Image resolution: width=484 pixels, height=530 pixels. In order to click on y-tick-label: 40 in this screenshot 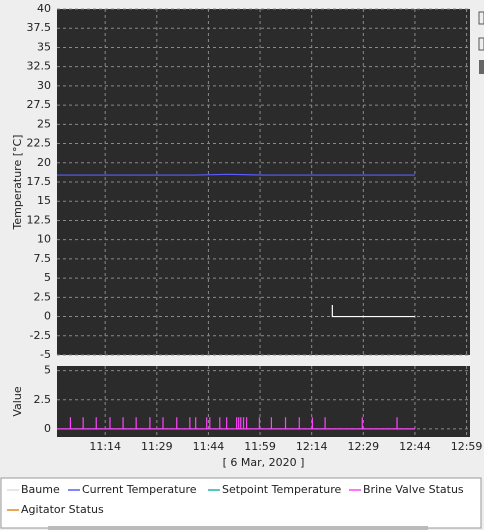, I will do `click(44, 8)`.